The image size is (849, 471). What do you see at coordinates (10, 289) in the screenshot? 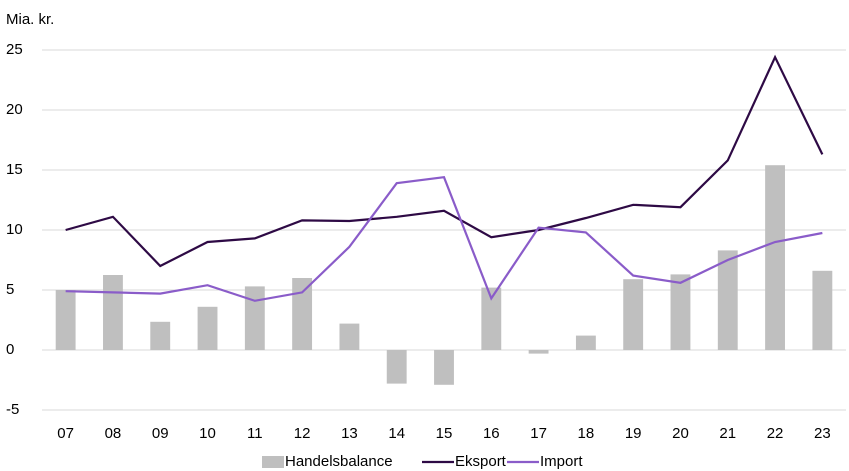
I see `y-tick-label: 5` at bounding box center [10, 289].